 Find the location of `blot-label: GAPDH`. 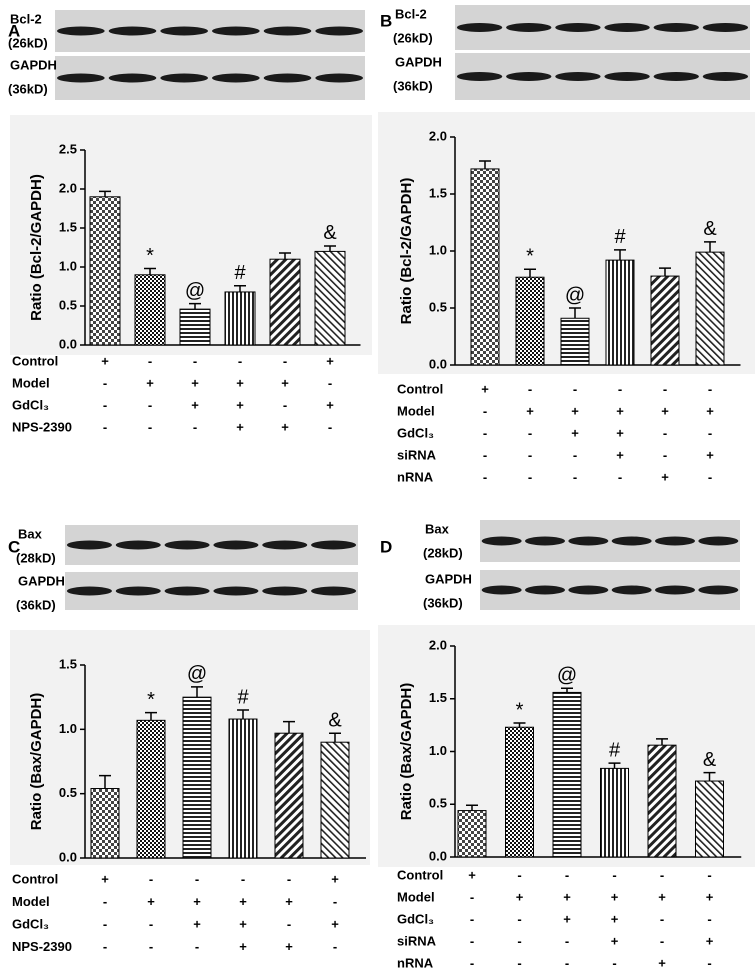

blot-label: GAPDH is located at coordinates (33, 64).